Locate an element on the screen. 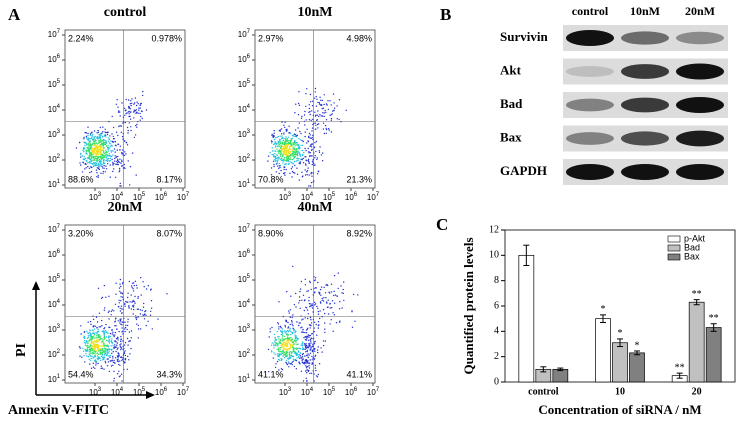 The image size is (739, 422). tick-label: 10³ is located at coordinates (285, 197).